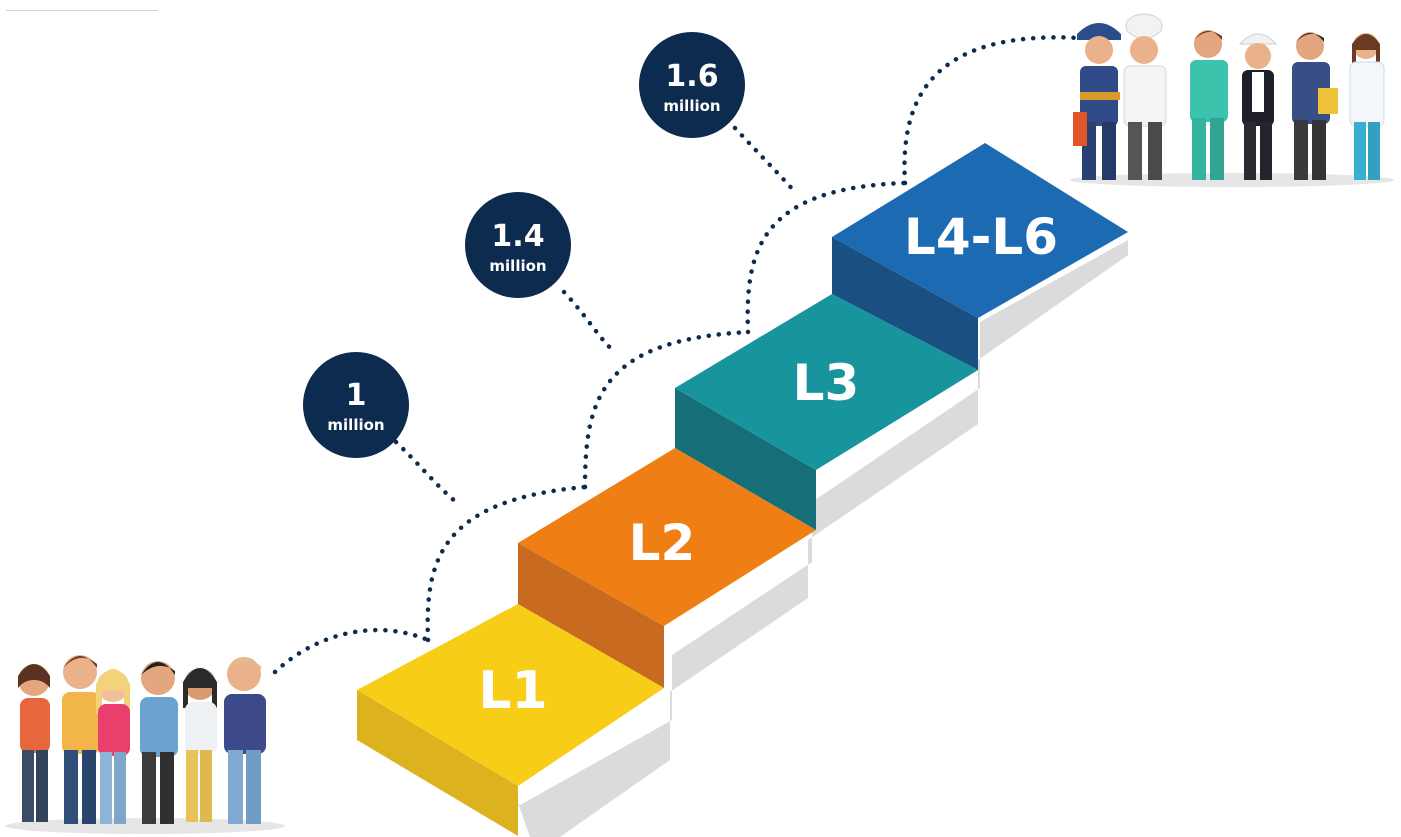 The width and height of the screenshot is (1401, 837). I want to click on young-people-group-illustration, so click(145, 744).